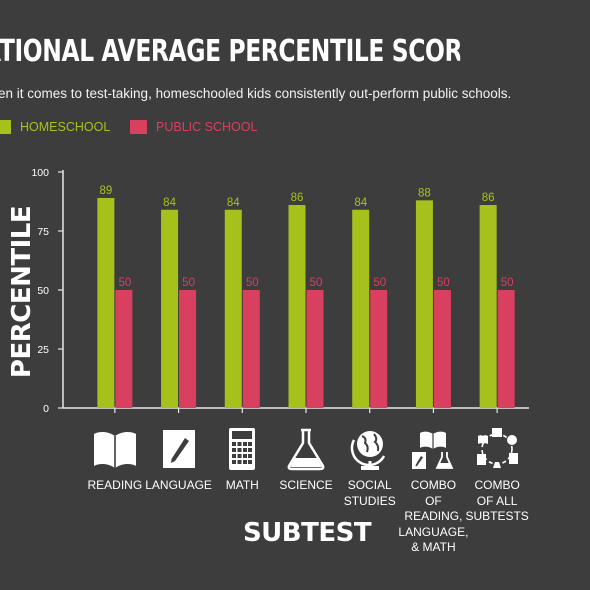  What do you see at coordinates (207, 127) in the screenshot?
I see `legend-label-public-school: PUBLIC SCHOOL` at bounding box center [207, 127].